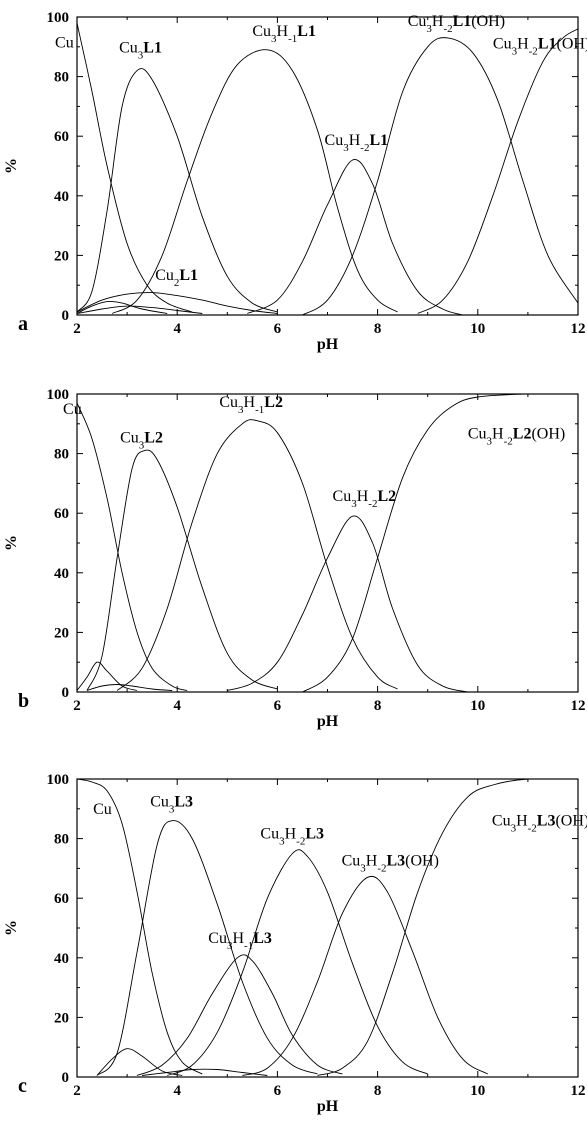 This screenshot has height=1122, width=587. I want to click on species-label: Cu3H-2L1(OH), so click(456, 24).